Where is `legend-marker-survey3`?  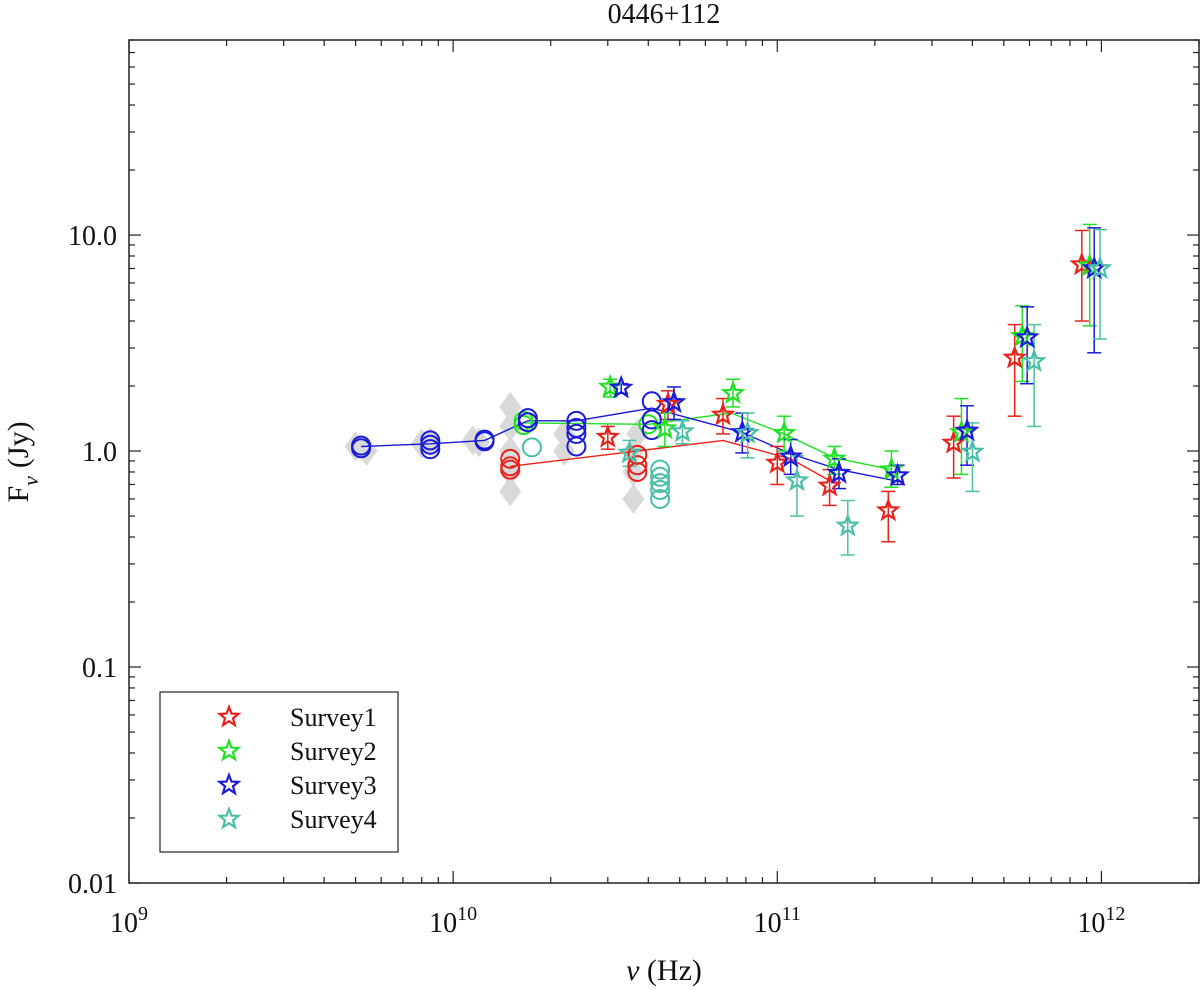 legend-marker-survey3 is located at coordinates (229, 783).